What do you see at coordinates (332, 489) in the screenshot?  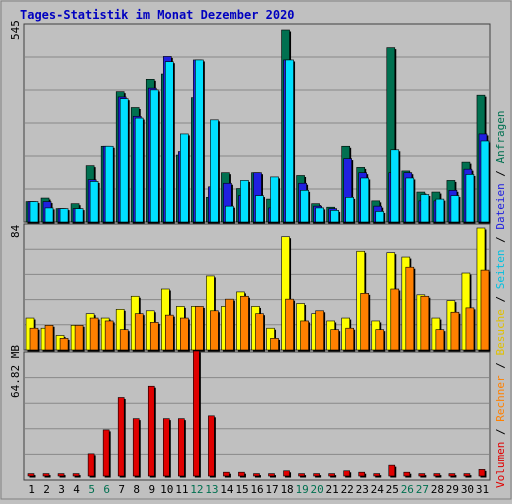 I see `x-tick-label: 21` at bounding box center [332, 489].